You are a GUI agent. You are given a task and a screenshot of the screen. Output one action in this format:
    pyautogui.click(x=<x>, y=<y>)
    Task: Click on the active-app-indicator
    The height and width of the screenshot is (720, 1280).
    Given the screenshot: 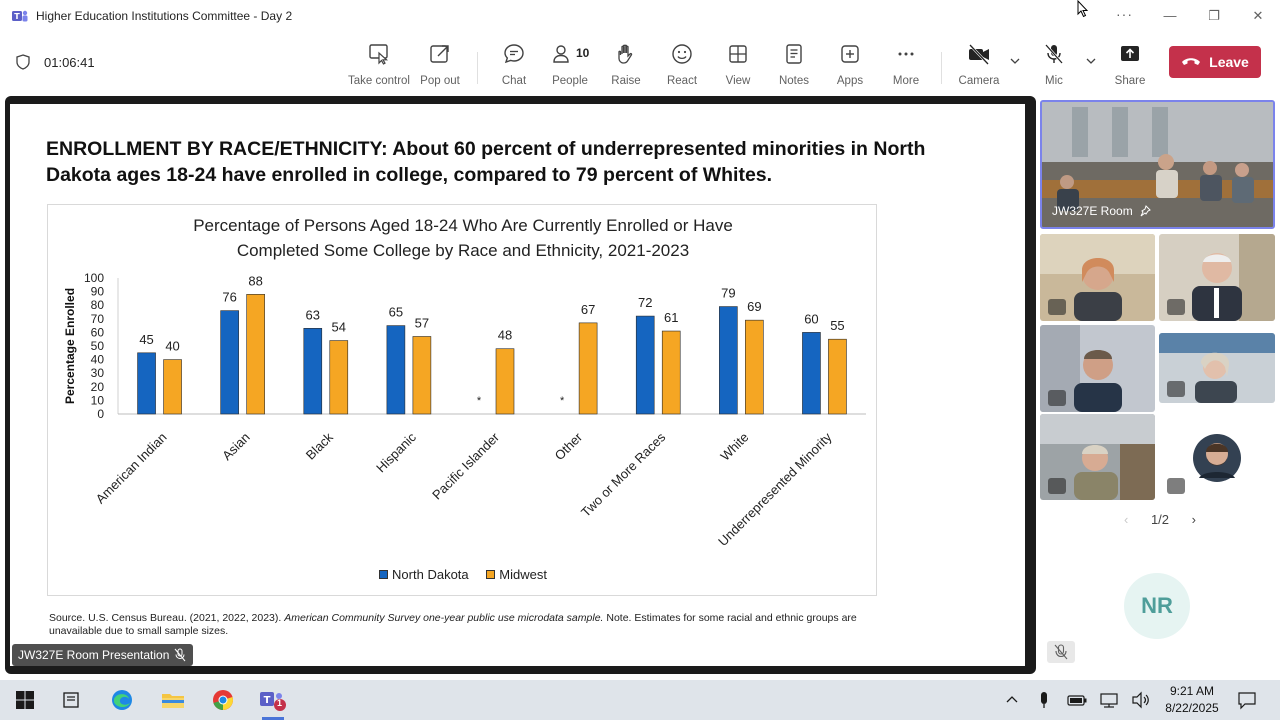 What is the action you would take?
    pyautogui.click(x=273, y=718)
    